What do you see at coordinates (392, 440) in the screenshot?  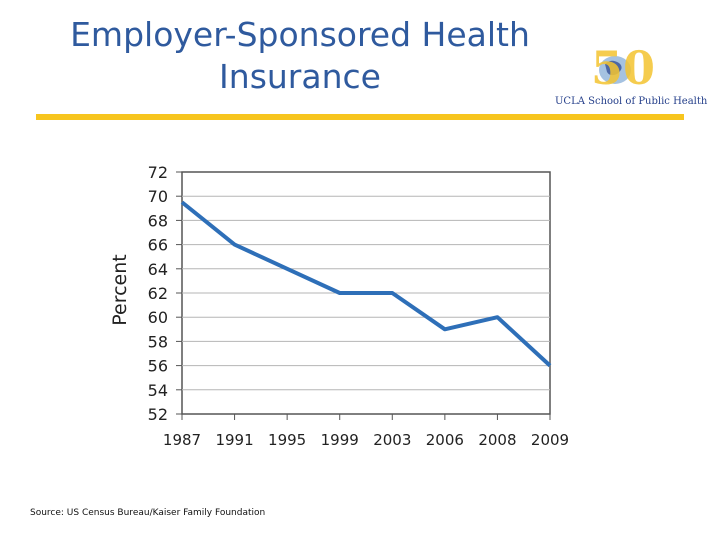 I see `x-tick-label: 2003` at bounding box center [392, 440].